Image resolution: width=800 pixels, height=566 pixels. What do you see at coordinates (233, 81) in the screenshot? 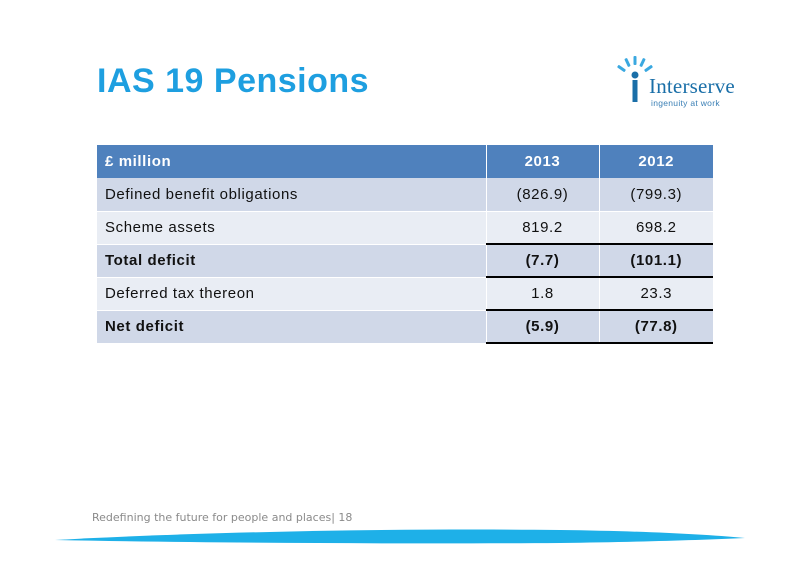
I see `slide-title: IAS 19 Pensions` at bounding box center [233, 81].